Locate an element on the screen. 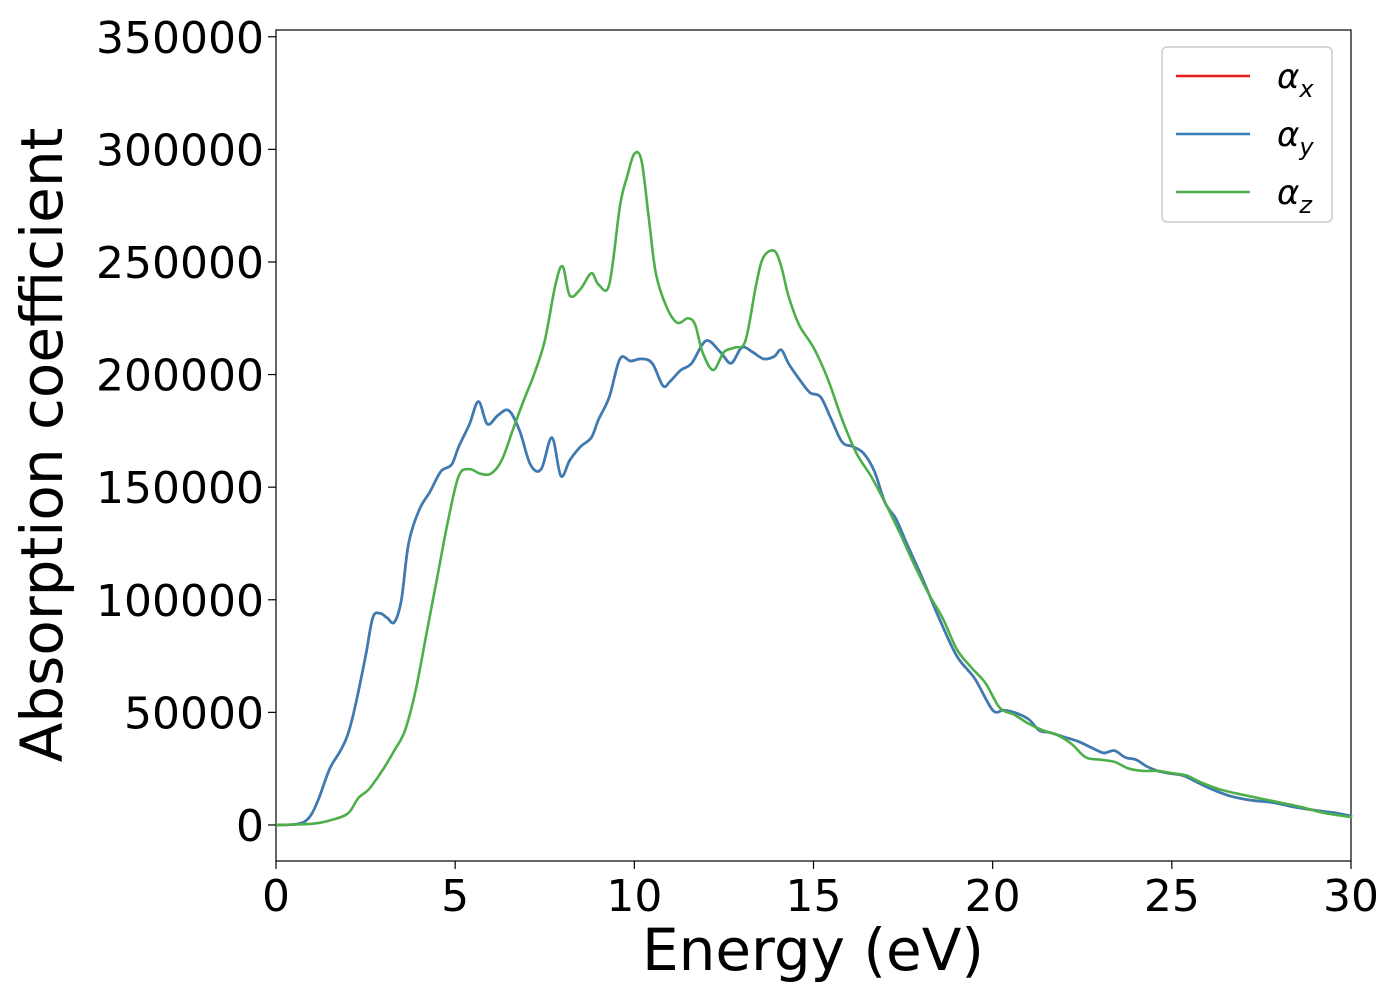 The width and height of the screenshot is (1400, 1000). x-tick-label: 20 is located at coordinates (993, 896).